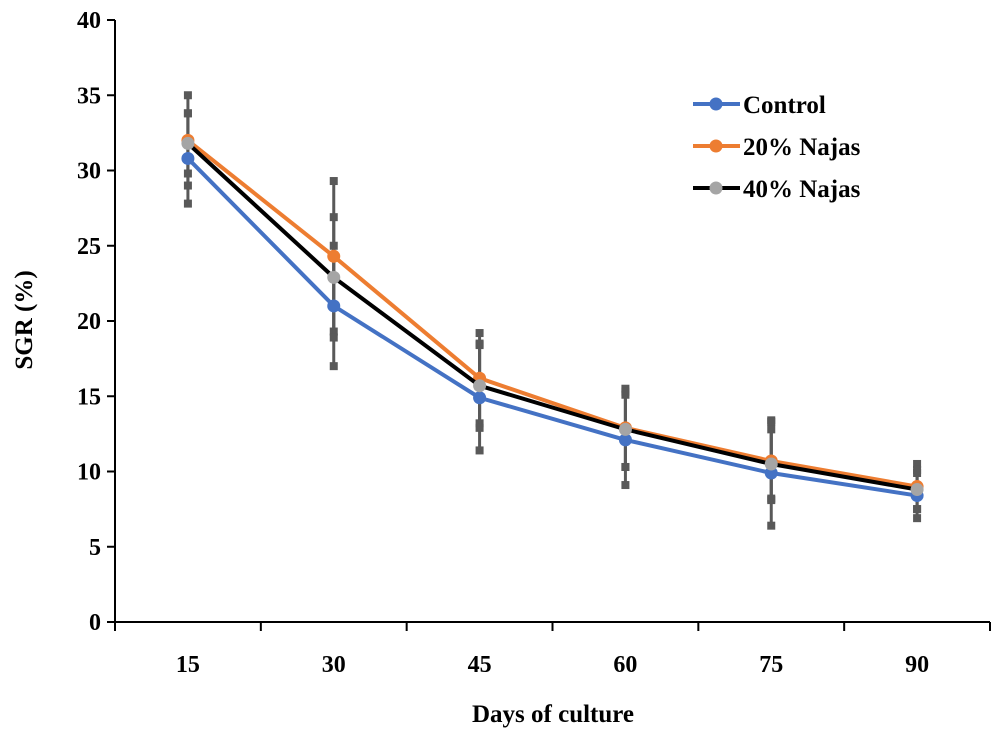  I want to click on y-tick-label: 35, so click(89, 96).